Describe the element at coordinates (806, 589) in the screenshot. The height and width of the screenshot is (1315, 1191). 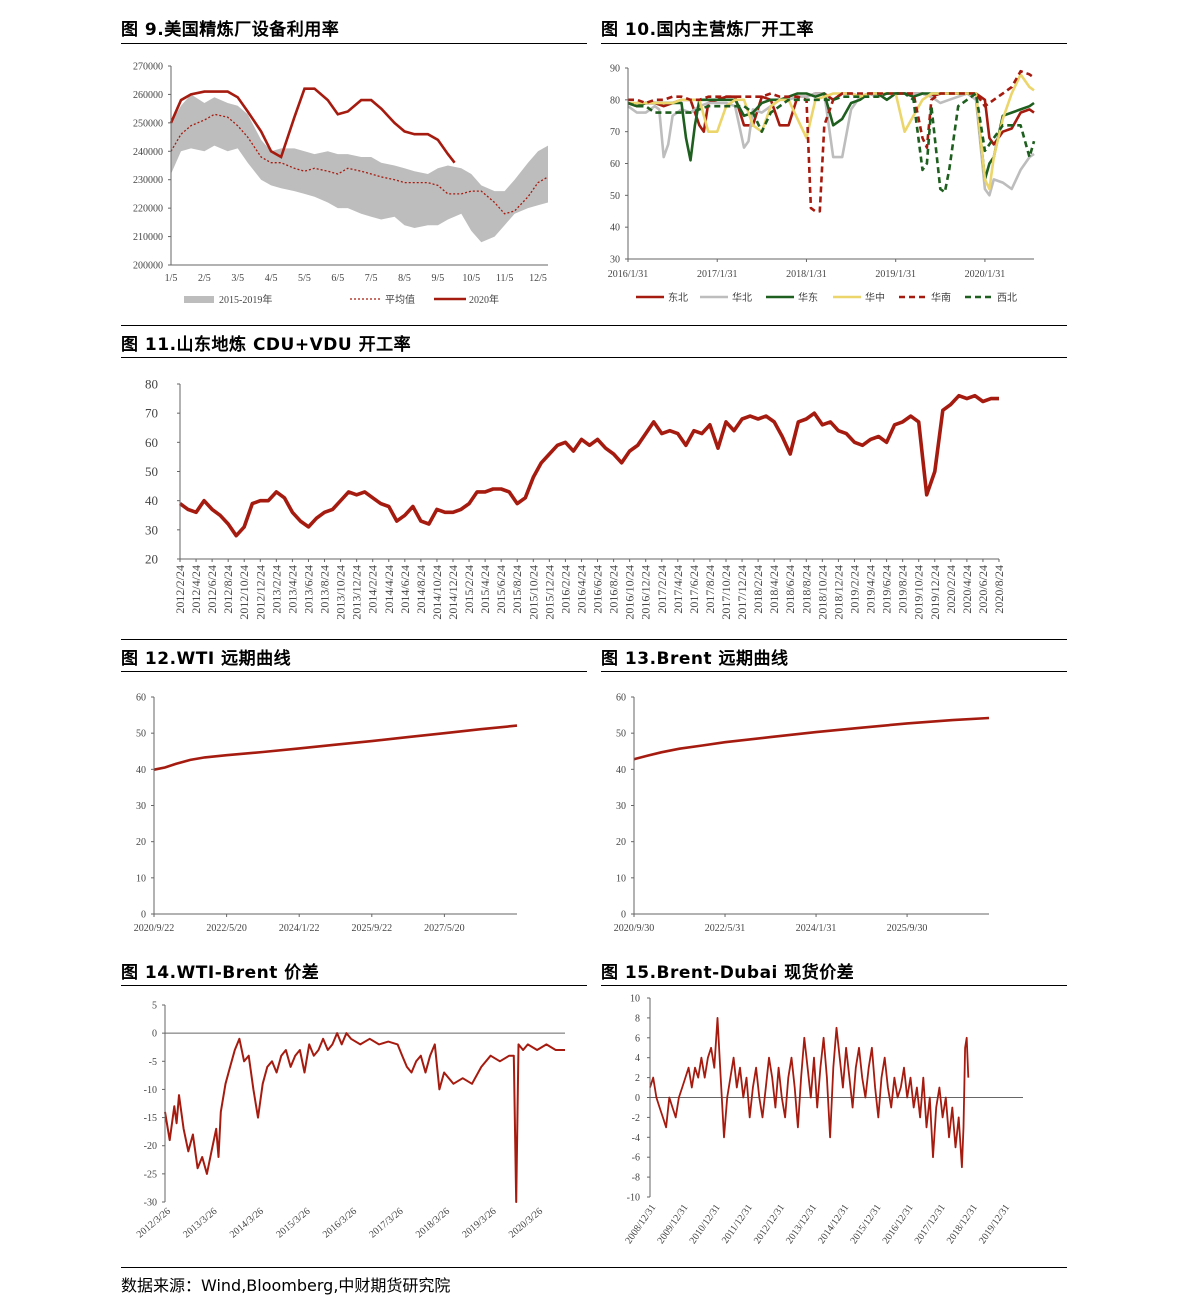
I see `x-tick-label: 2018/8/24` at that location.